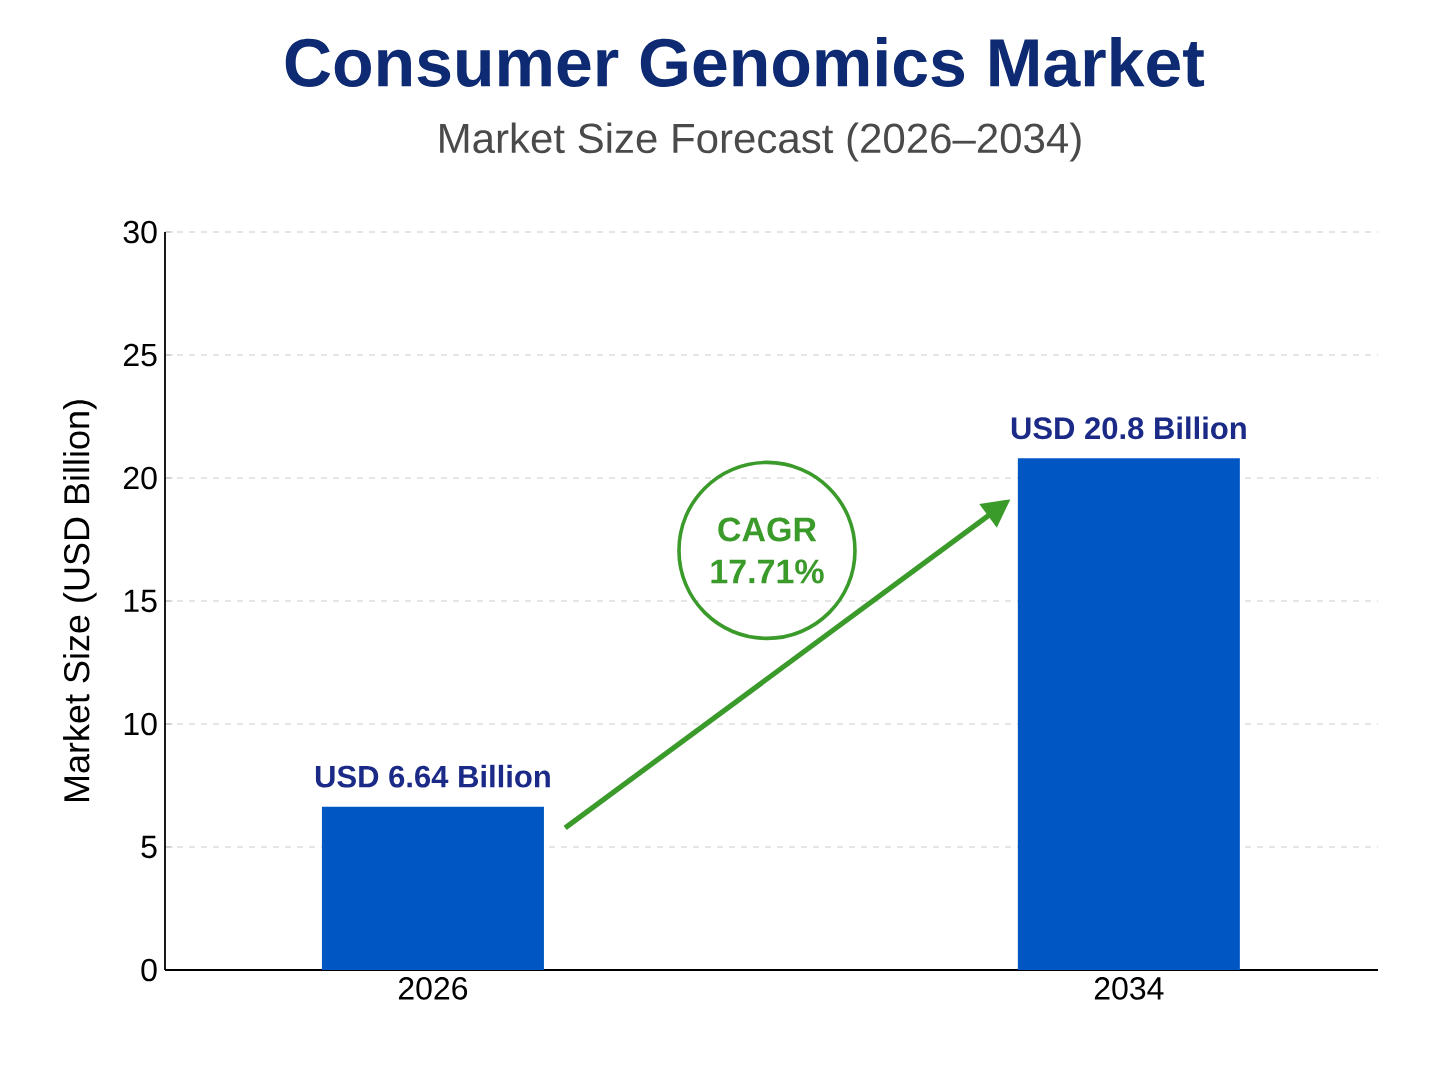 This screenshot has width=1448, height=1086. What do you see at coordinates (149, 970) in the screenshot?
I see `y-tick-label: 0` at bounding box center [149, 970].